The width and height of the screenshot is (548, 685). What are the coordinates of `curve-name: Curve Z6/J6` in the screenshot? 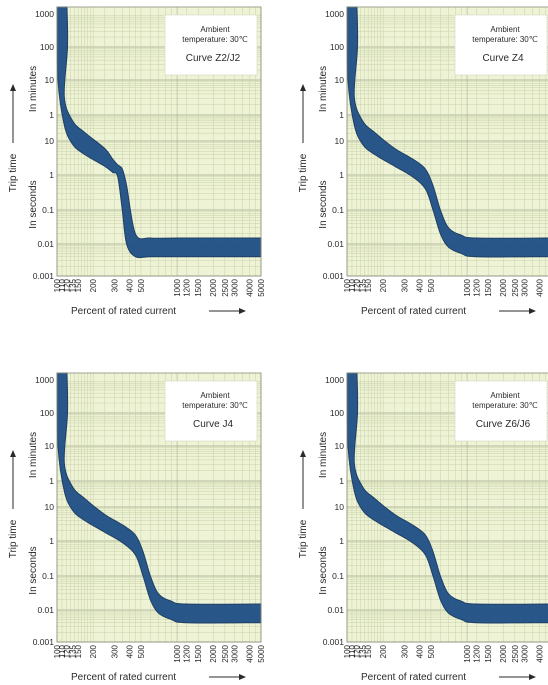 It's located at (503, 424).